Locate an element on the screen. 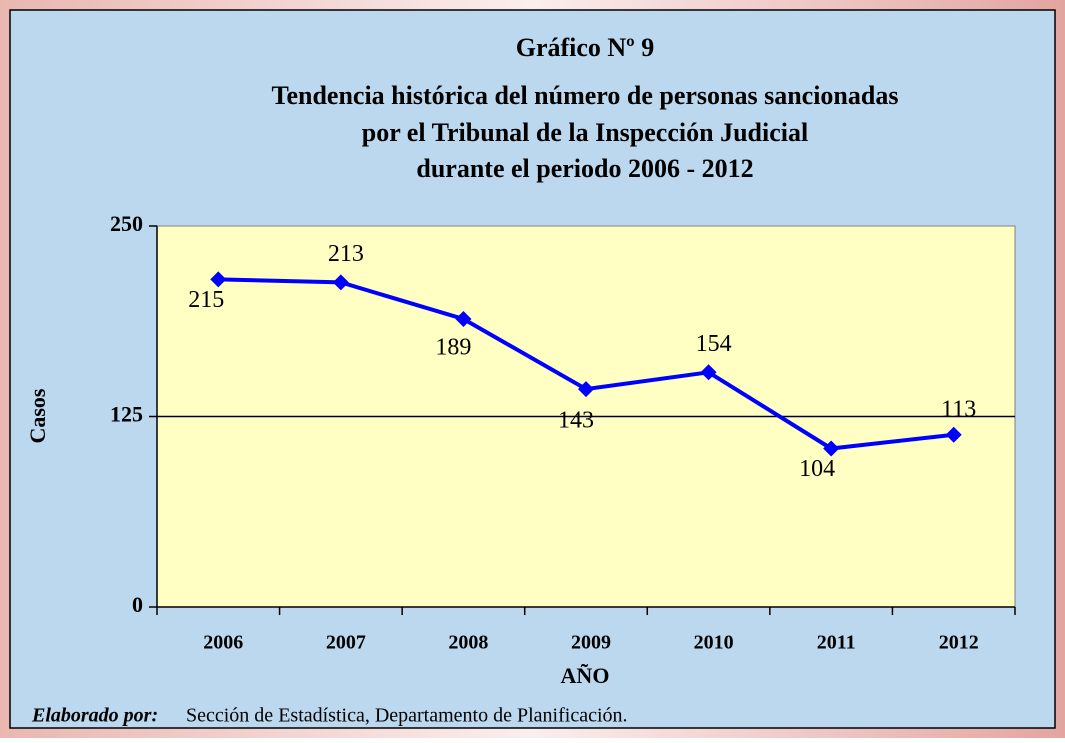 This screenshot has height=743, width=1065. y-tick-label: 250 is located at coordinates (126, 223).